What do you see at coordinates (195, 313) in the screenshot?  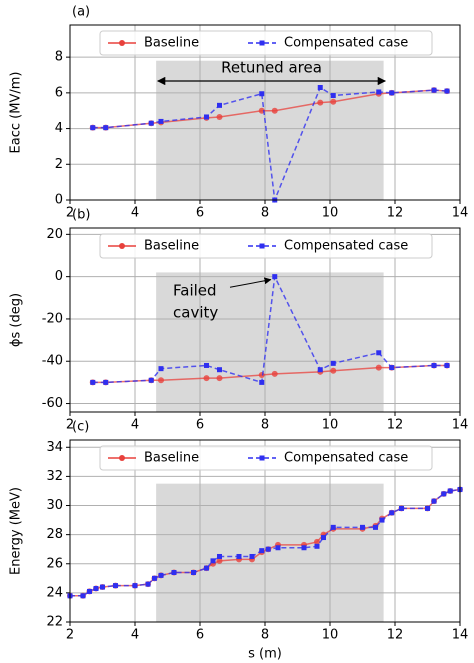 I see `annotation: cavity` at bounding box center [195, 313].